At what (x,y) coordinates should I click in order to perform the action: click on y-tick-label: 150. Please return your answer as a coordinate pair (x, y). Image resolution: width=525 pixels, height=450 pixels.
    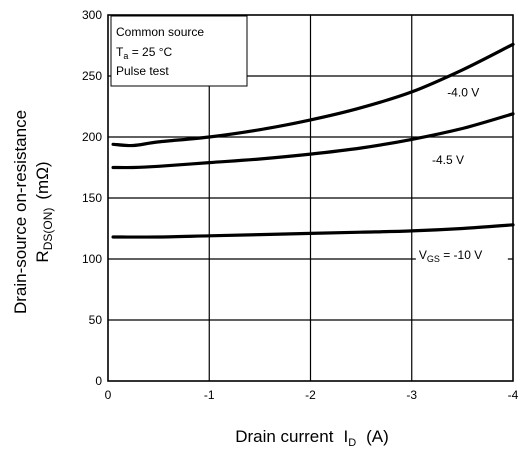
    Looking at the image, I should click on (92, 198).